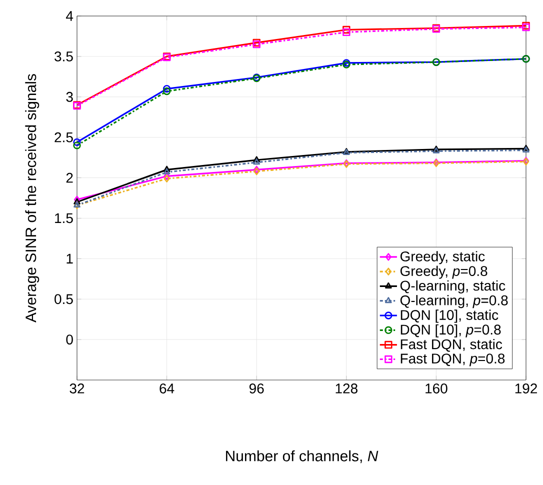 This screenshot has height=485, width=543. Describe the element at coordinates (63, 56) in the screenshot. I see `y-tick-label: 3.5` at that location.